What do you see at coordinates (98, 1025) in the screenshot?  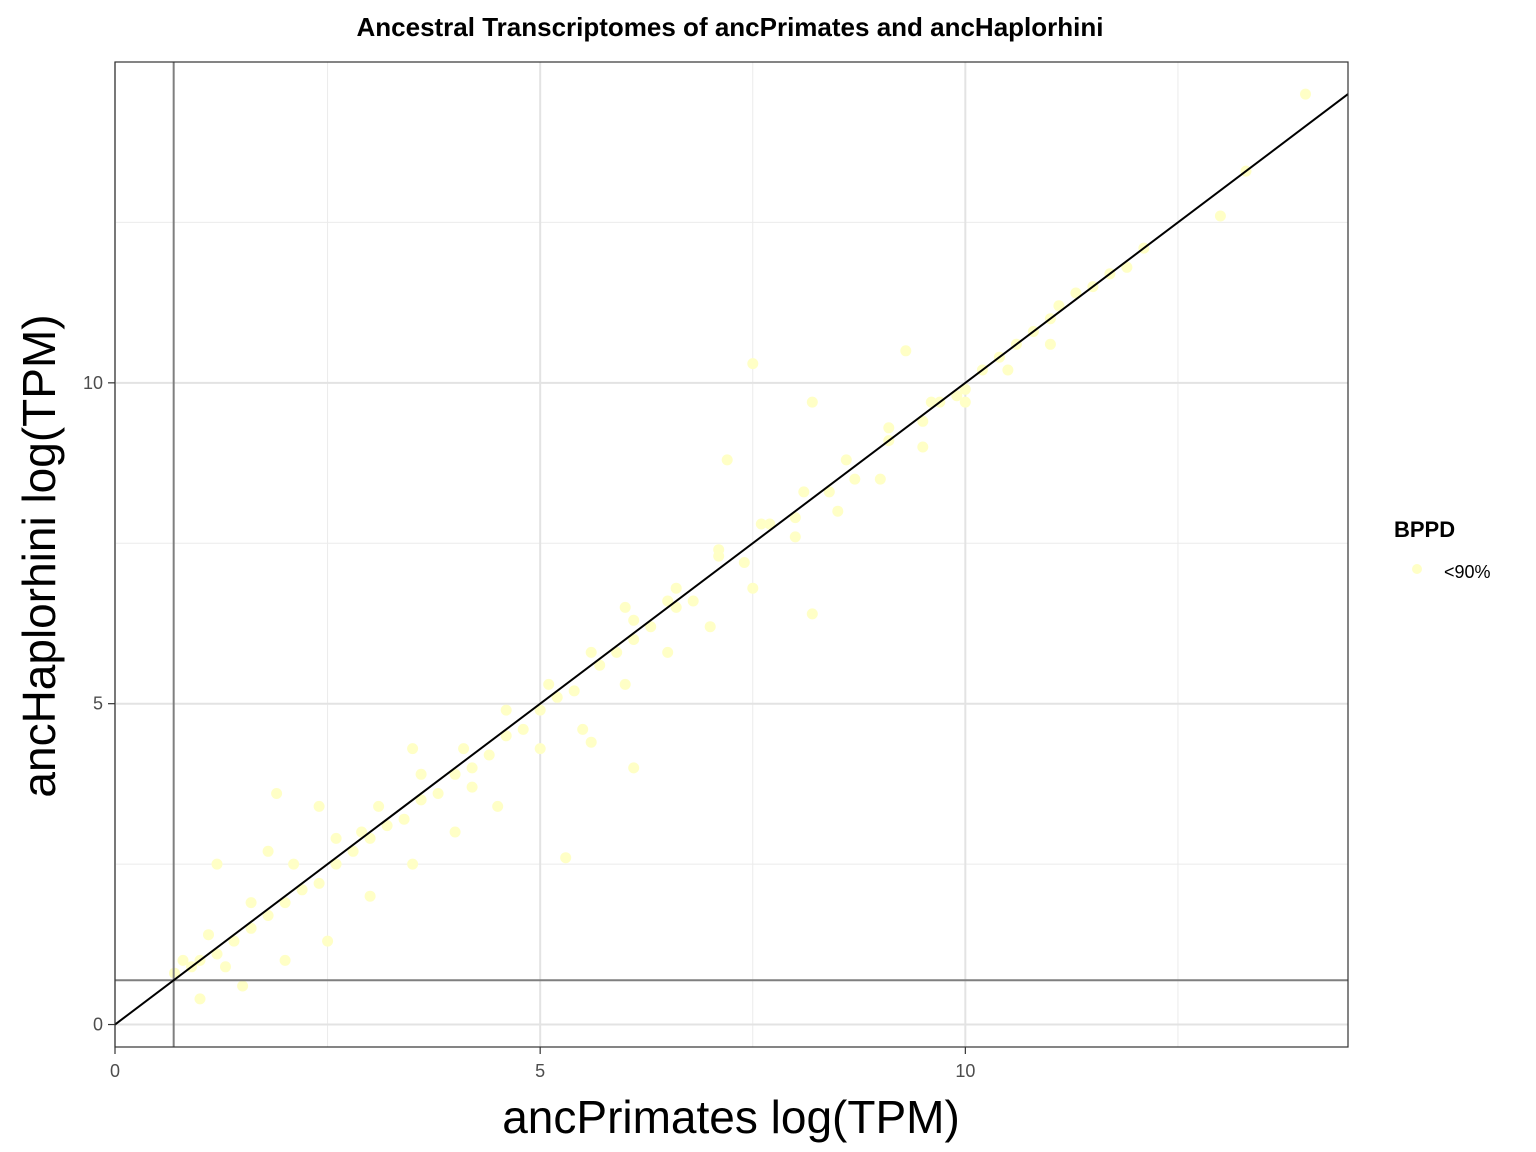 I see `y-tick-label: 0` at bounding box center [98, 1025].